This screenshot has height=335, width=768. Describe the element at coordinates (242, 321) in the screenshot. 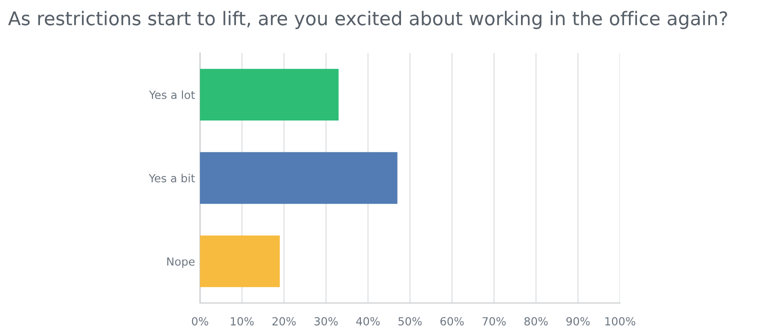

I see `x-tick-label: 10%` at that location.